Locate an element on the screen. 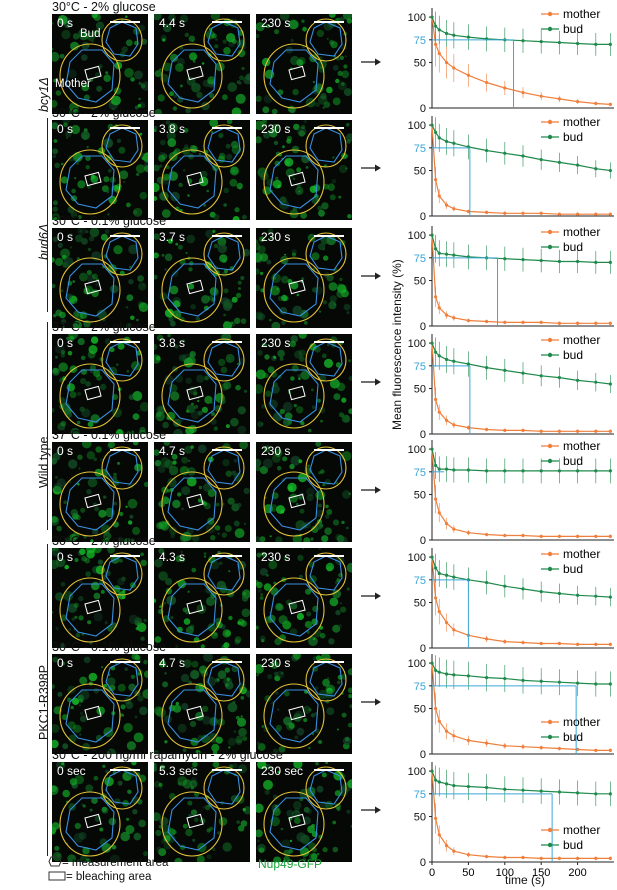 The image size is (617, 890). microscopy-panel: 4.4 s is located at coordinates (202, 64).